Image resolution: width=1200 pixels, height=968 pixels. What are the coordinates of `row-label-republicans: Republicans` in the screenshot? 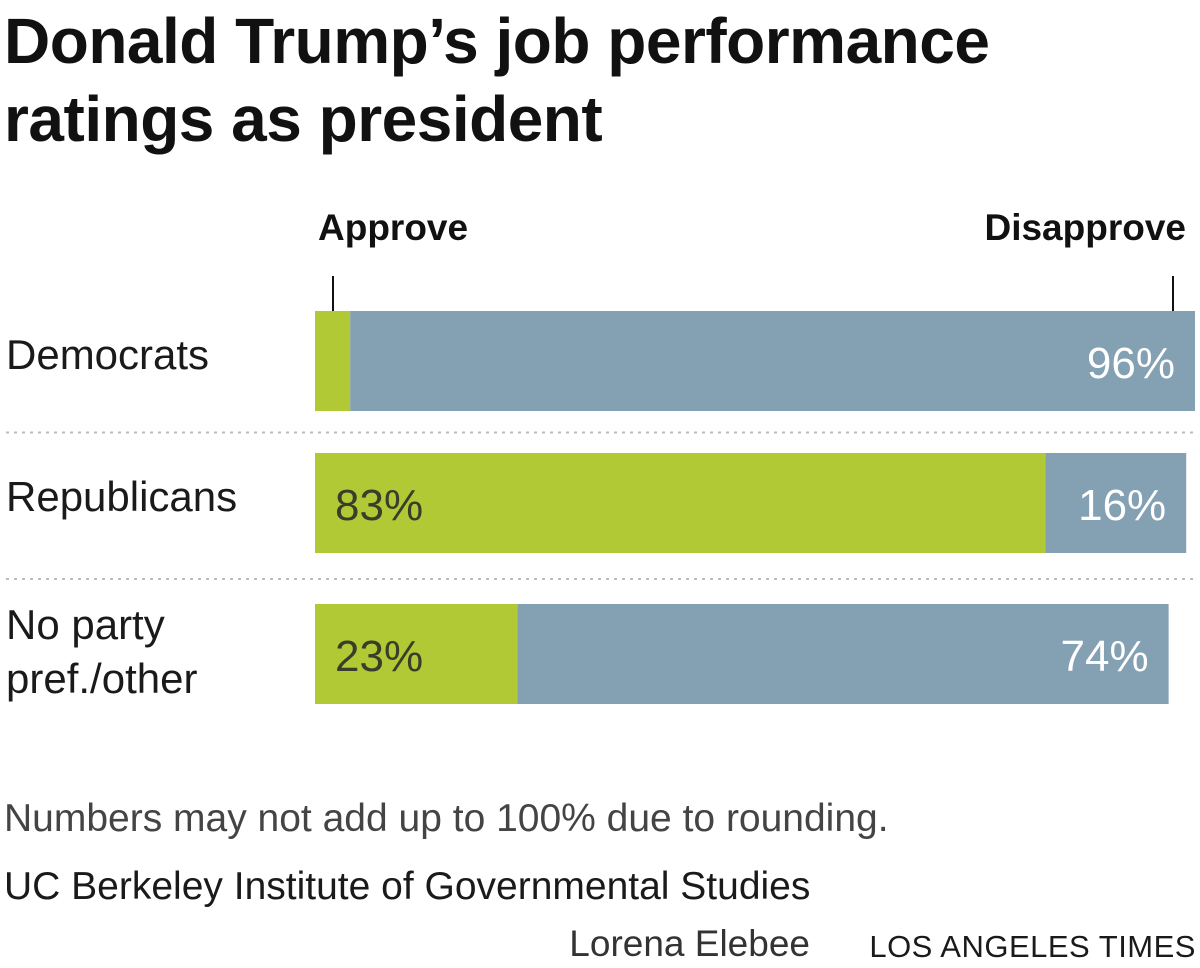 It's located at (122, 496).